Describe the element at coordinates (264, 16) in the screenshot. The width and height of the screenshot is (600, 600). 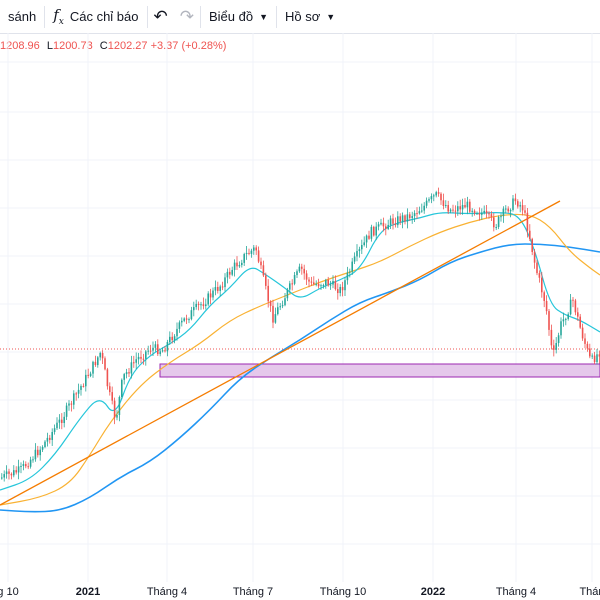
I see `chevron-down-icon: ▼` at that location.